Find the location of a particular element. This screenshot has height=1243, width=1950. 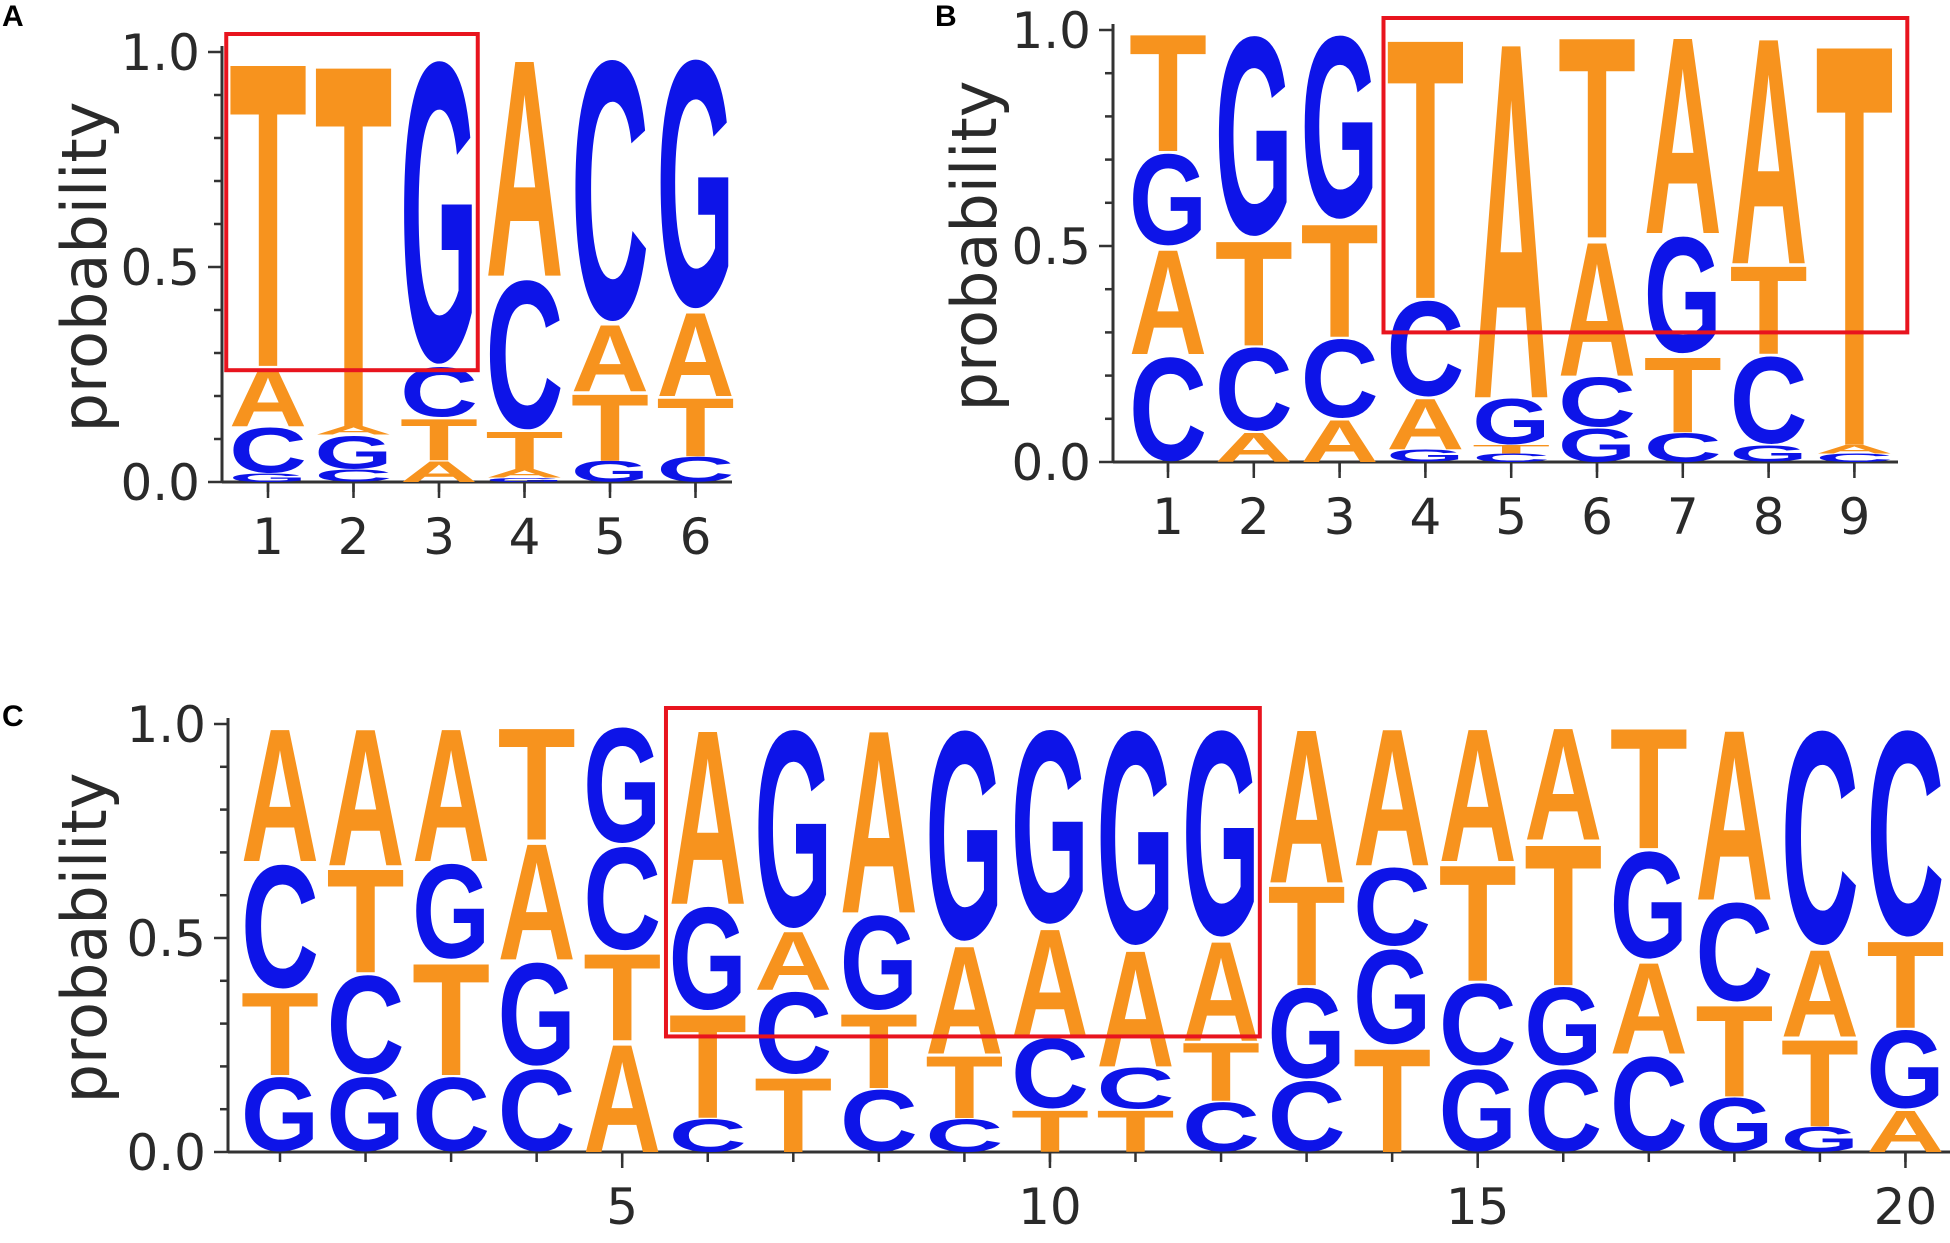

highlight-box is located at coordinates (962, 872).